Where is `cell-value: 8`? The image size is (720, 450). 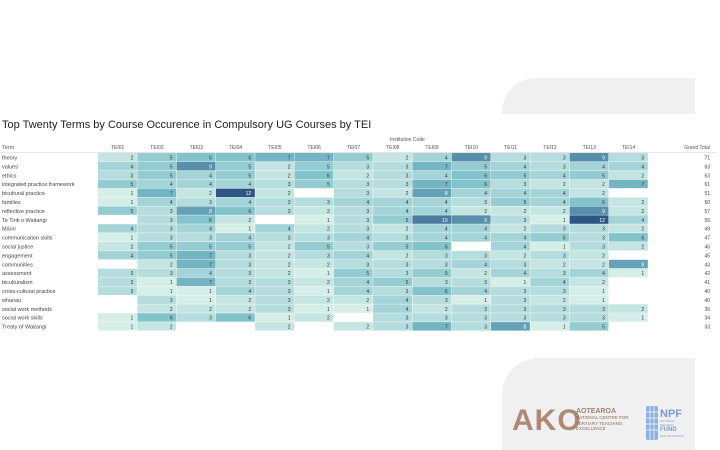 cell-value: 8 is located at coordinates (446, 194).